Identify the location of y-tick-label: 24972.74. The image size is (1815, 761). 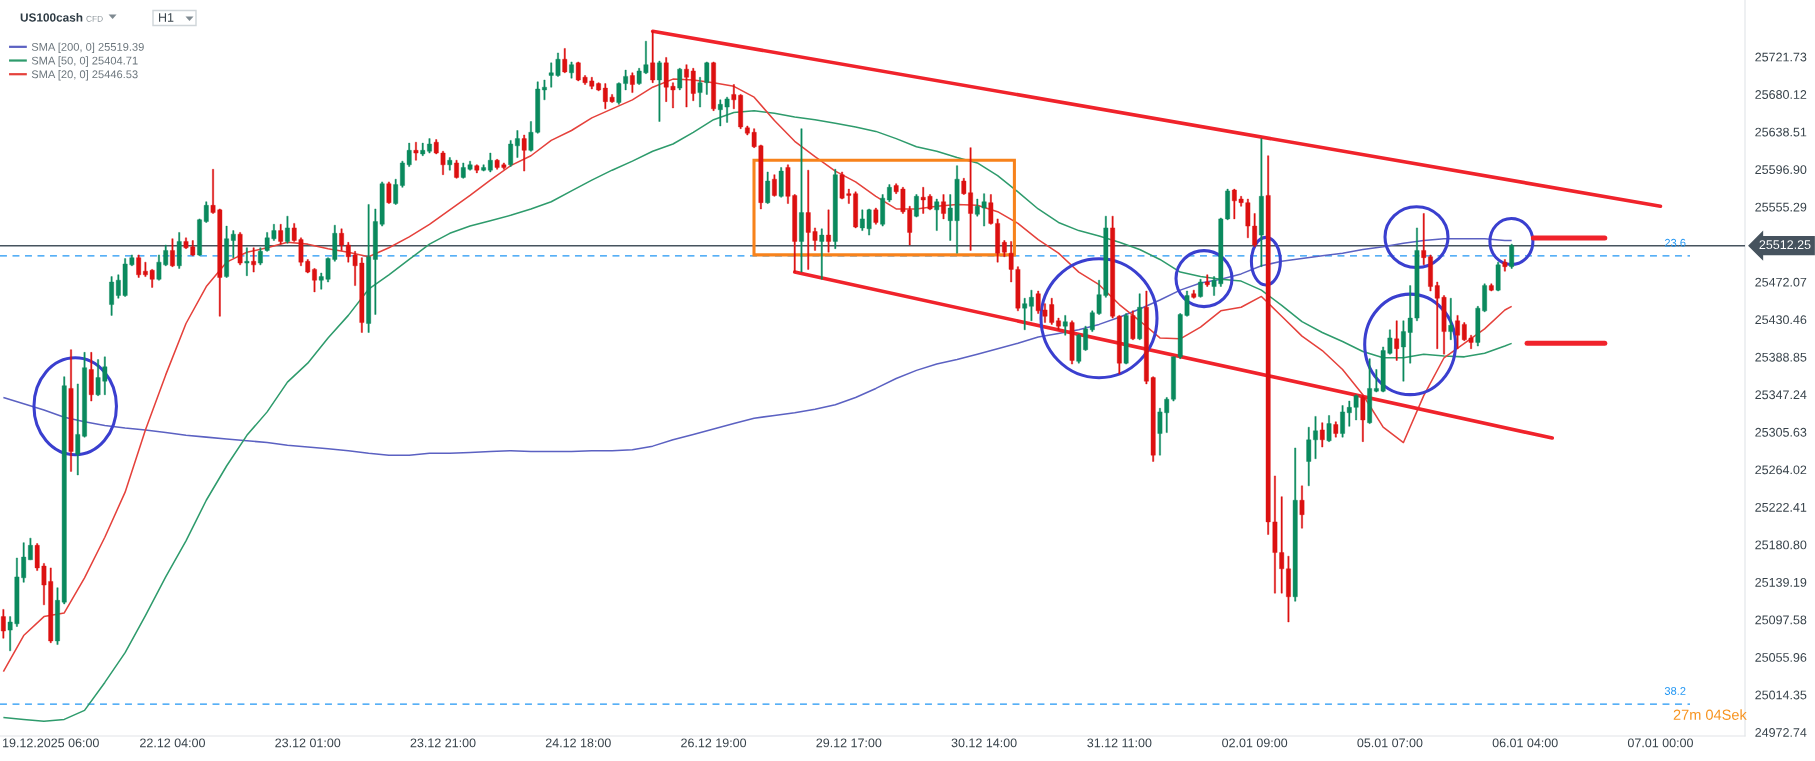
(1781, 732).